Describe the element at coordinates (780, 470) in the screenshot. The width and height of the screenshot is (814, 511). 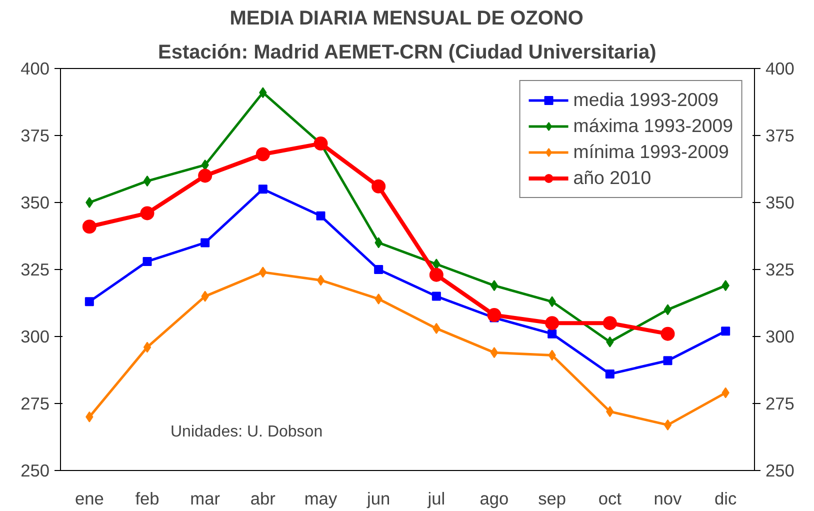
I see `y2-tick-label: 250` at that location.